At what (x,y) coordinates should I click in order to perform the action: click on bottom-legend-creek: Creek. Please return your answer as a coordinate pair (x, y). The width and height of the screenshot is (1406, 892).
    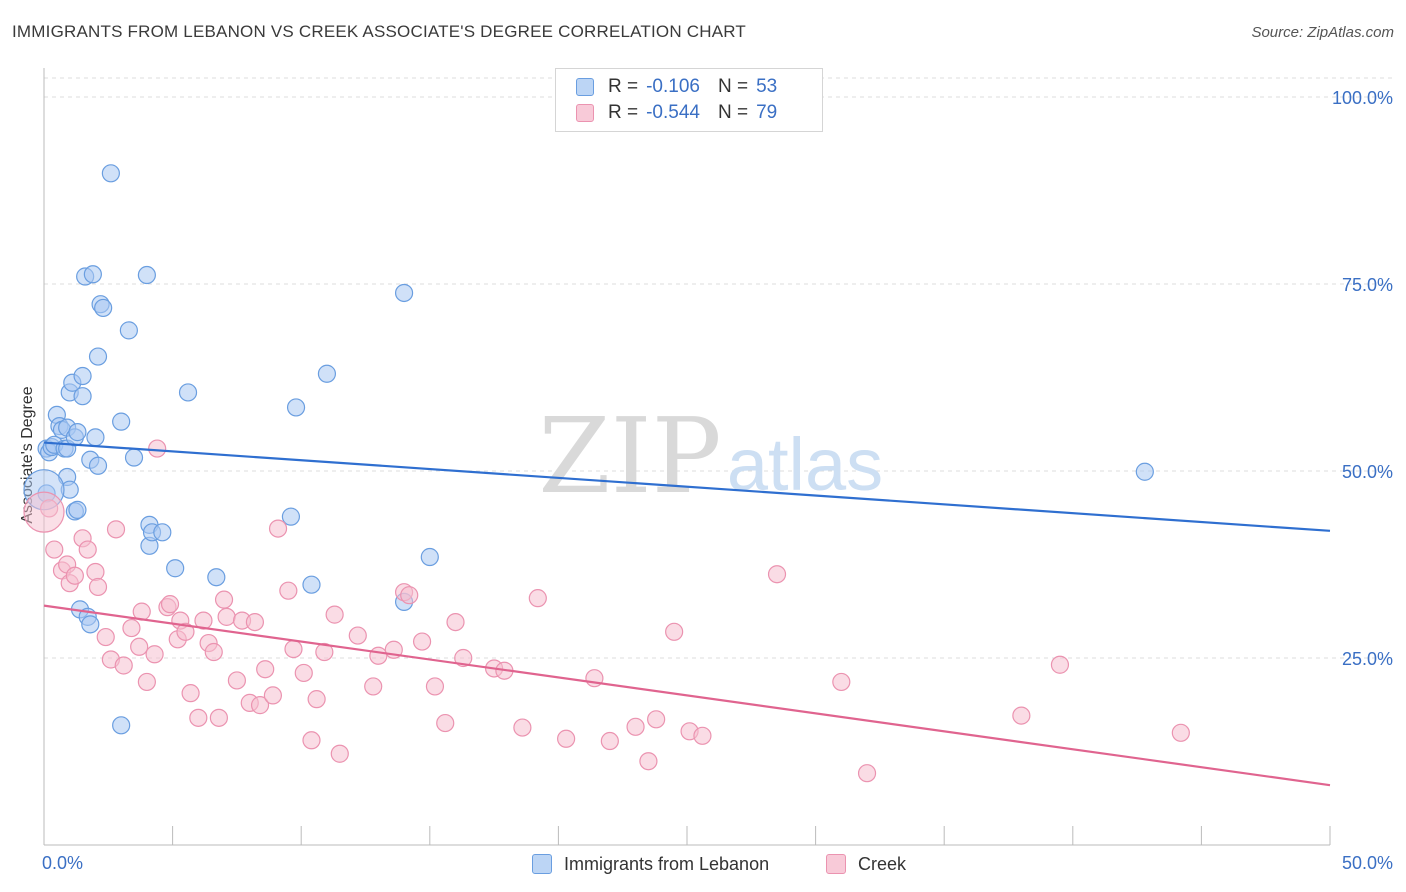
    Looking at the image, I should click on (866, 864).